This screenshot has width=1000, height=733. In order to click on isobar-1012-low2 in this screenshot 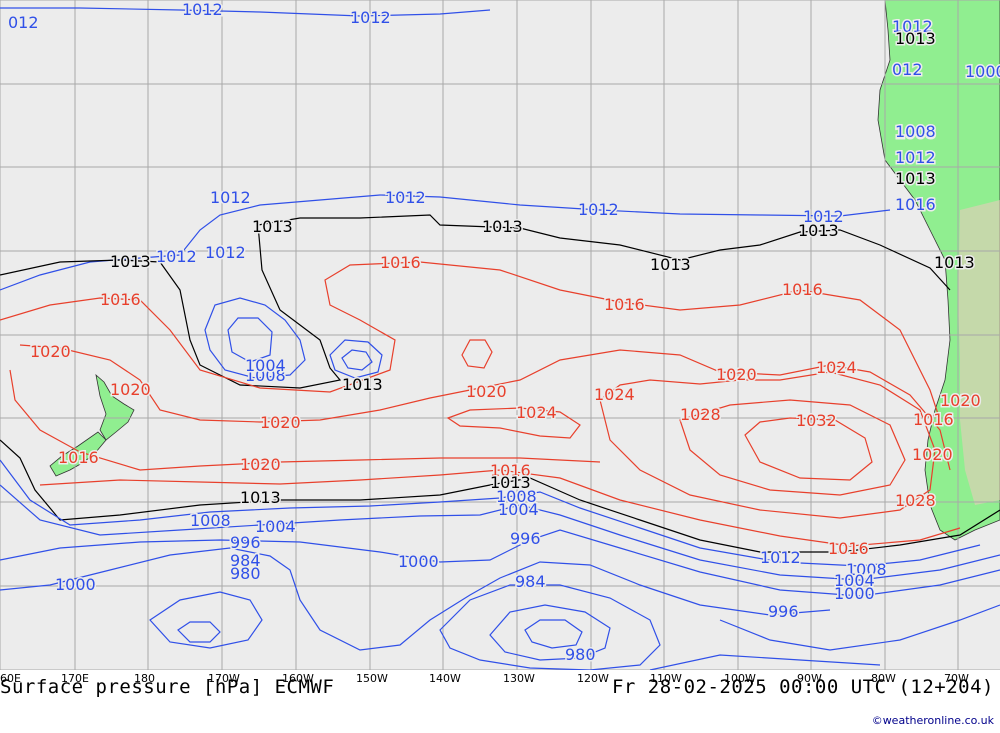, I will do `click(356, 359)`.